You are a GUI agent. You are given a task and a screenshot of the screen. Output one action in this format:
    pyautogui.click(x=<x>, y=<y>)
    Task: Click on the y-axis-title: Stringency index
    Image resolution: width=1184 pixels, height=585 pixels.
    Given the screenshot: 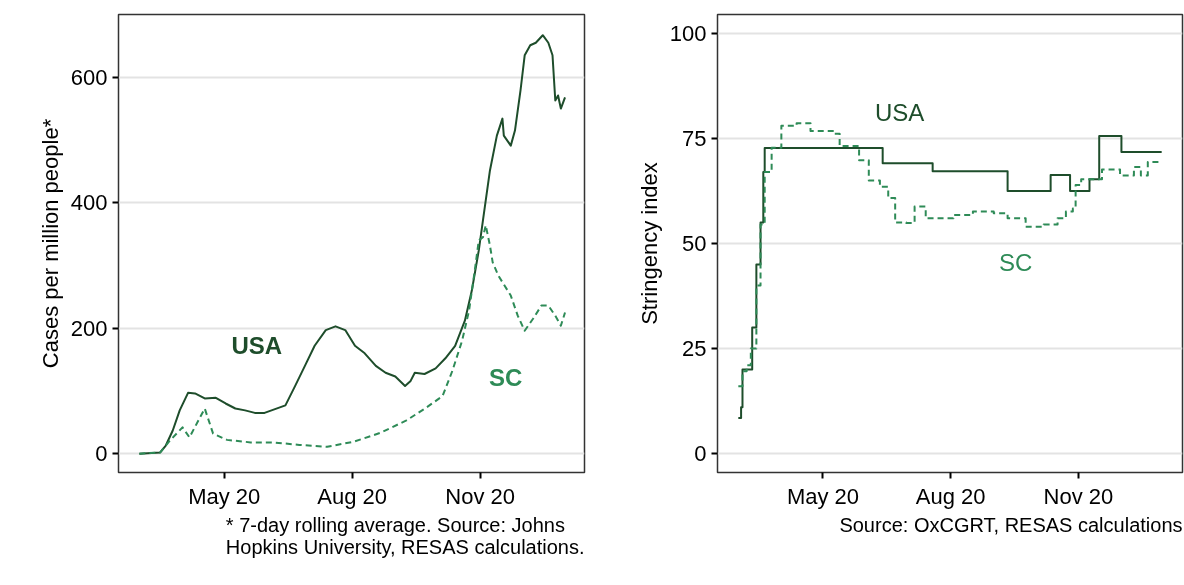 What is the action you would take?
    pyautogui.click(x=649, y=243)
    